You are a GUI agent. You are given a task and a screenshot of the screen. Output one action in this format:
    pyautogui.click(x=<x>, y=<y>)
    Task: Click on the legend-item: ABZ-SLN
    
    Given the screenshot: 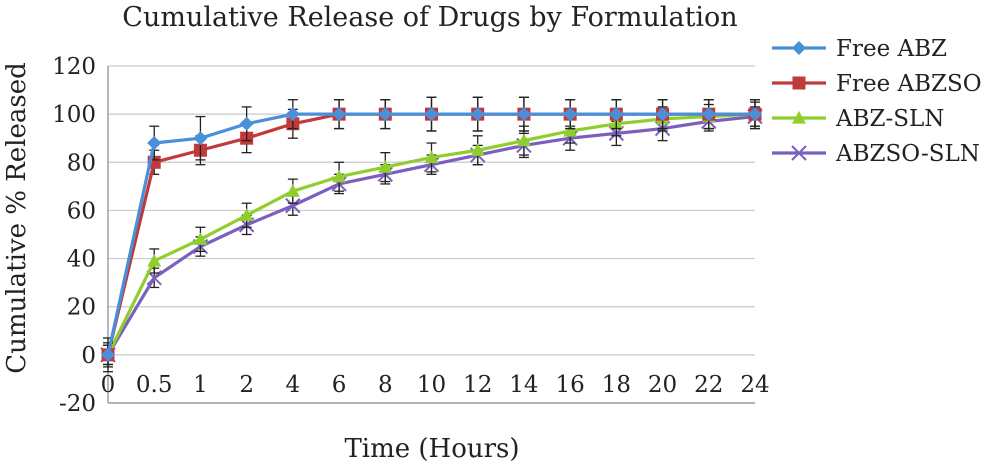 What is the action you would take?
    pyautogui.click(x=858, y=119)
    